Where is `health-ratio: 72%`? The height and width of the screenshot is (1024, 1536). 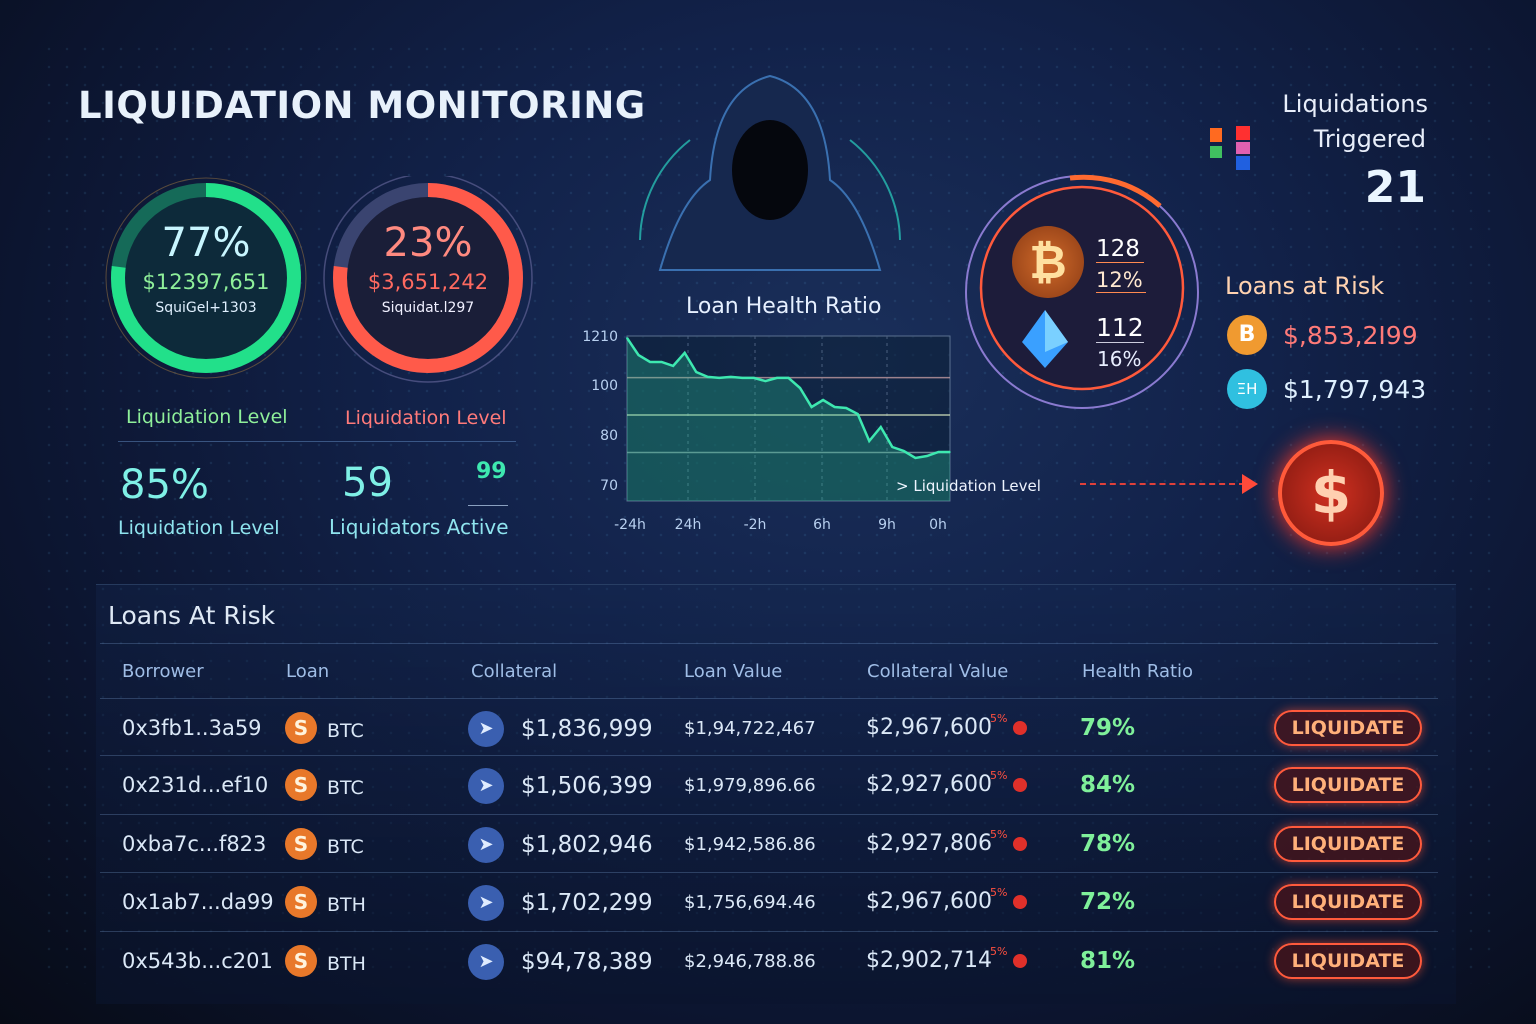
health-ratio: 72% is located at coordinates (1108, 902).